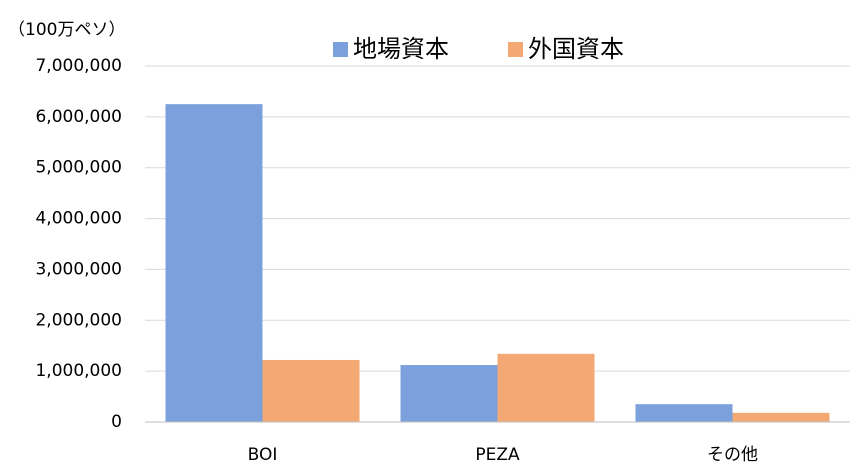  I want to click on y-tick-label: 7,000,000, so click(78, 66).